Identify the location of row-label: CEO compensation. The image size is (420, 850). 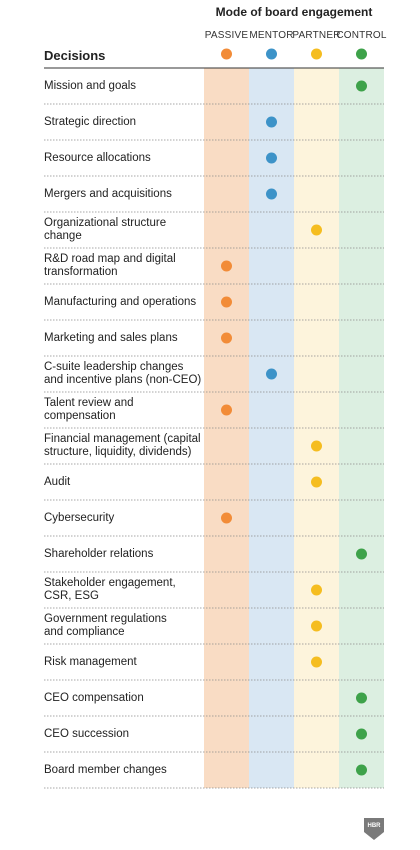
(124, 698).